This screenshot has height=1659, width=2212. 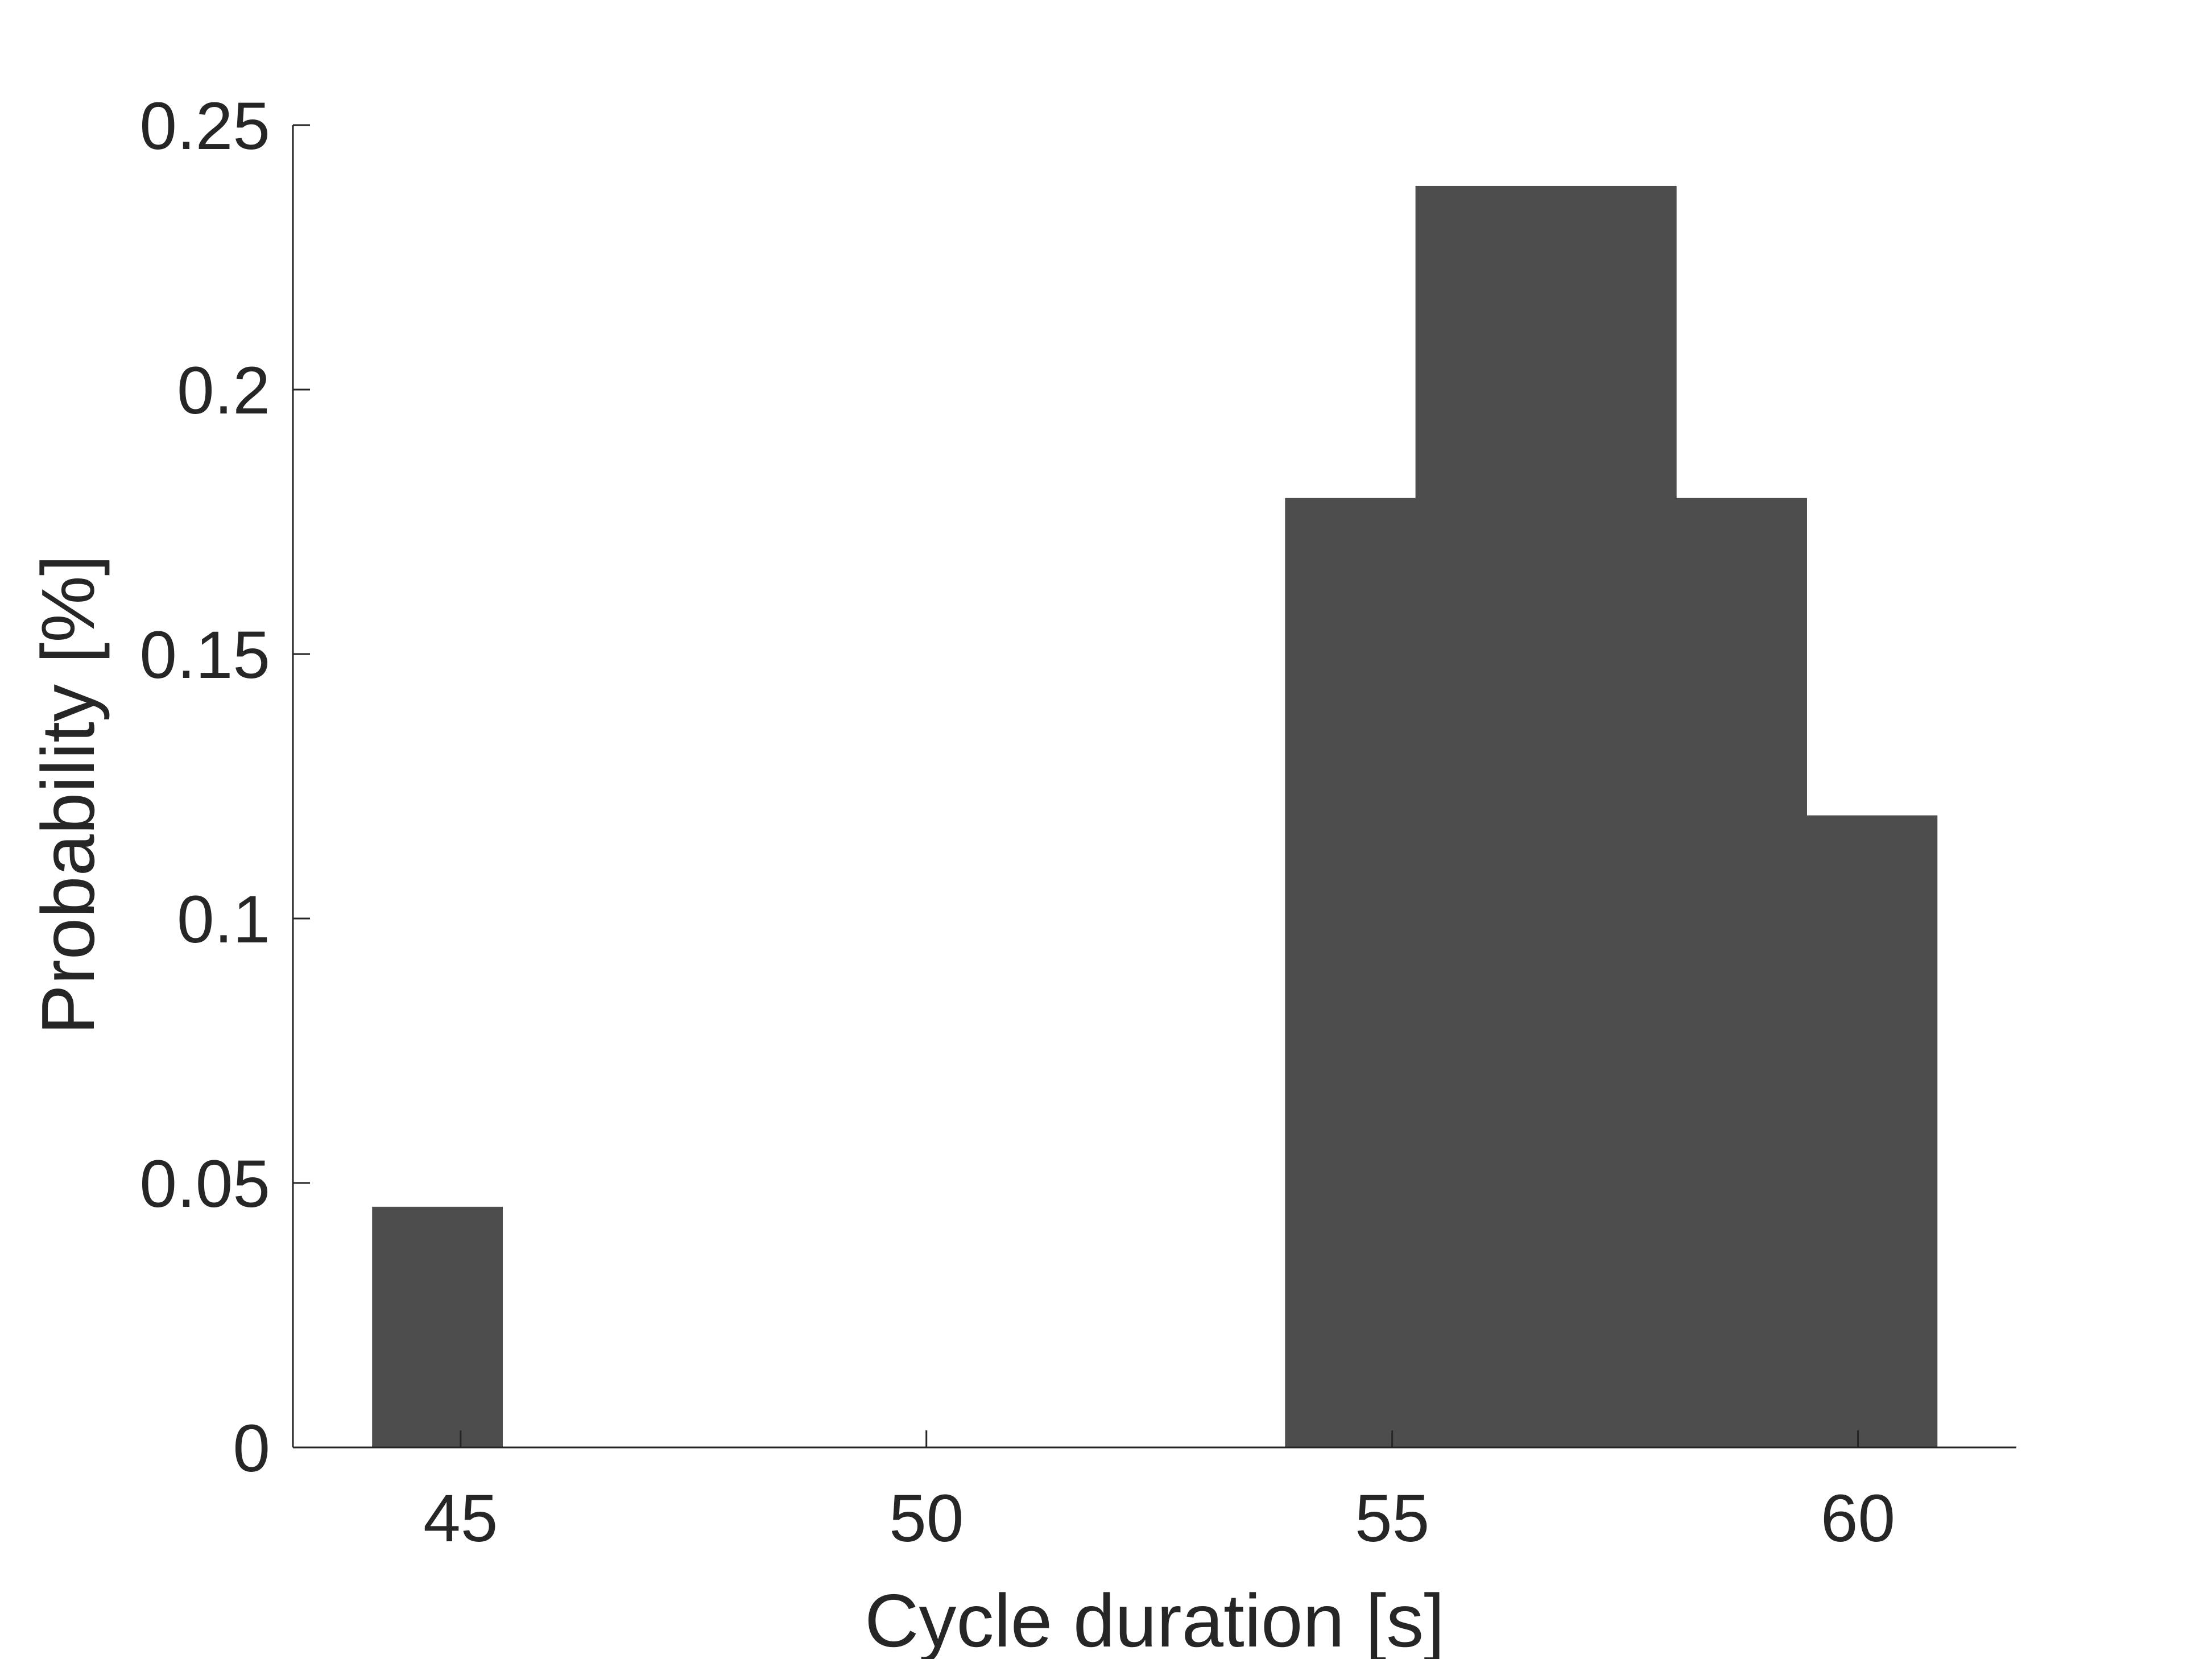 I want to click on y-axis-label: Probability [%], so click(x=68, y=795).